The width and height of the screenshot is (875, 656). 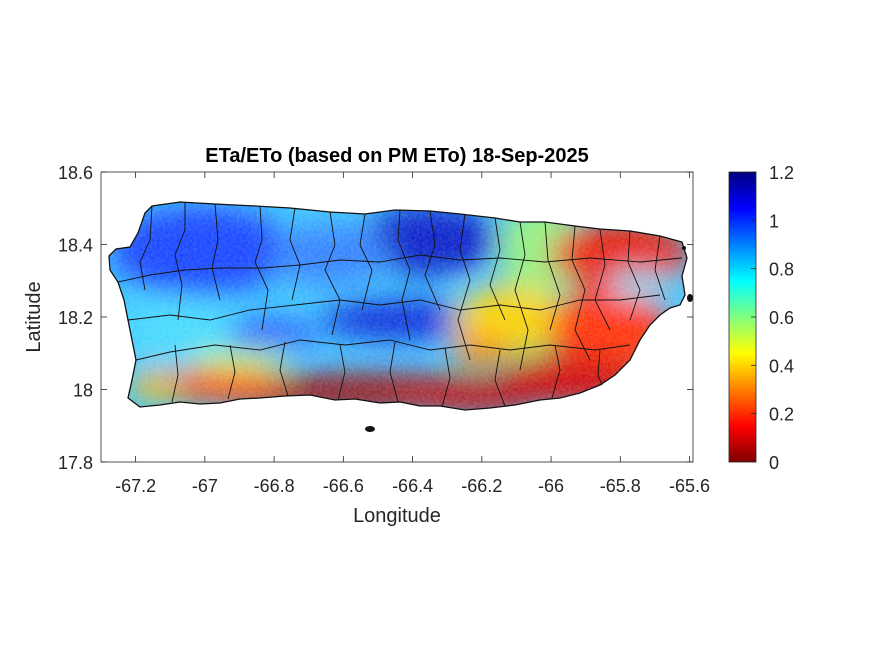 What do you see at coordinates (205, 486) in the screenshot?
I see `x-tick-label: -67` at bounding box center [205, 486].